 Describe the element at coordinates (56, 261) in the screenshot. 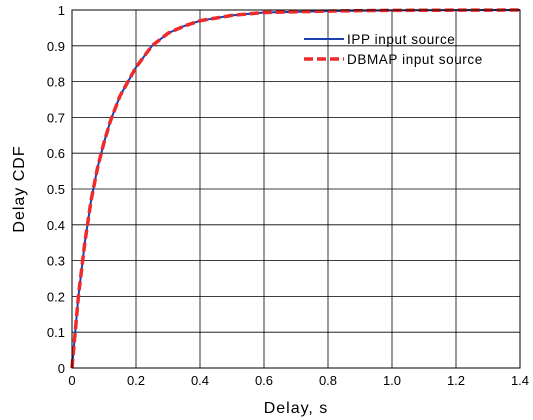

I see `y-tick-label: 0.3` at that location.